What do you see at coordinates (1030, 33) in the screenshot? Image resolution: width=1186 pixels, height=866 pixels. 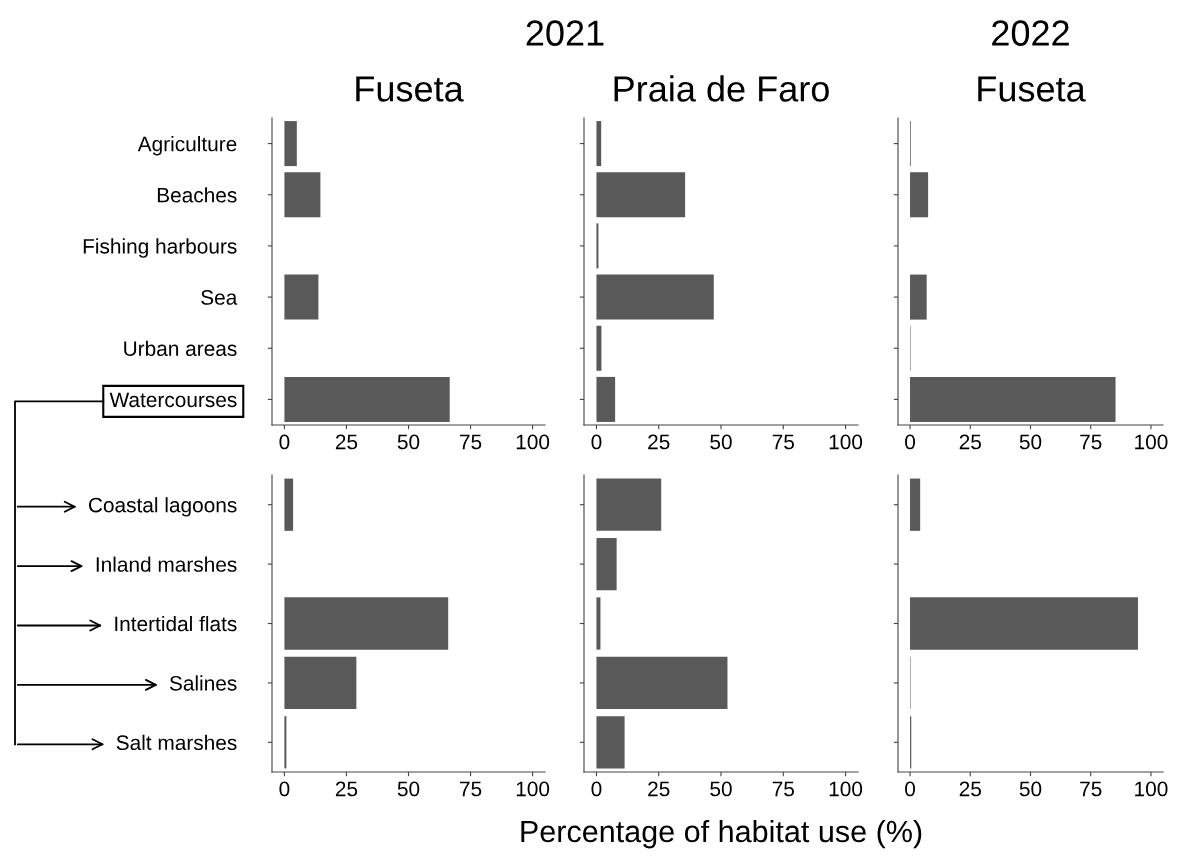 I see `chart-title: 2022` at bounding box center [1030, 33].